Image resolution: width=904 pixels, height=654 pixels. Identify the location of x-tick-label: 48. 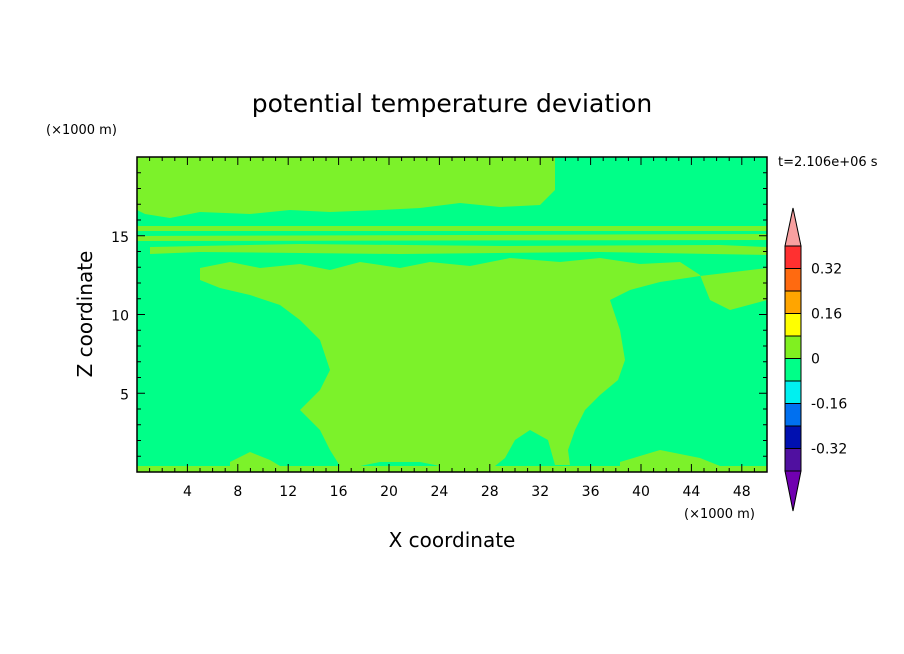
(742, 492).